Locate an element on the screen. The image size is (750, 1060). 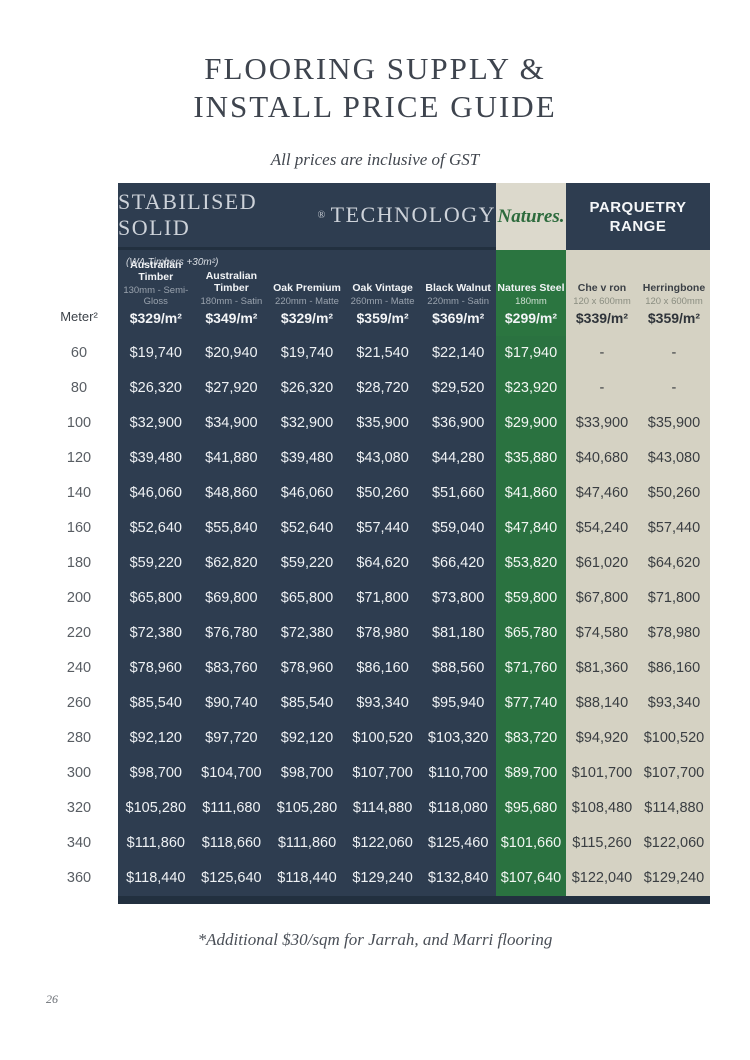
price-cell: $21,540 is located at coordinates (382, 353).